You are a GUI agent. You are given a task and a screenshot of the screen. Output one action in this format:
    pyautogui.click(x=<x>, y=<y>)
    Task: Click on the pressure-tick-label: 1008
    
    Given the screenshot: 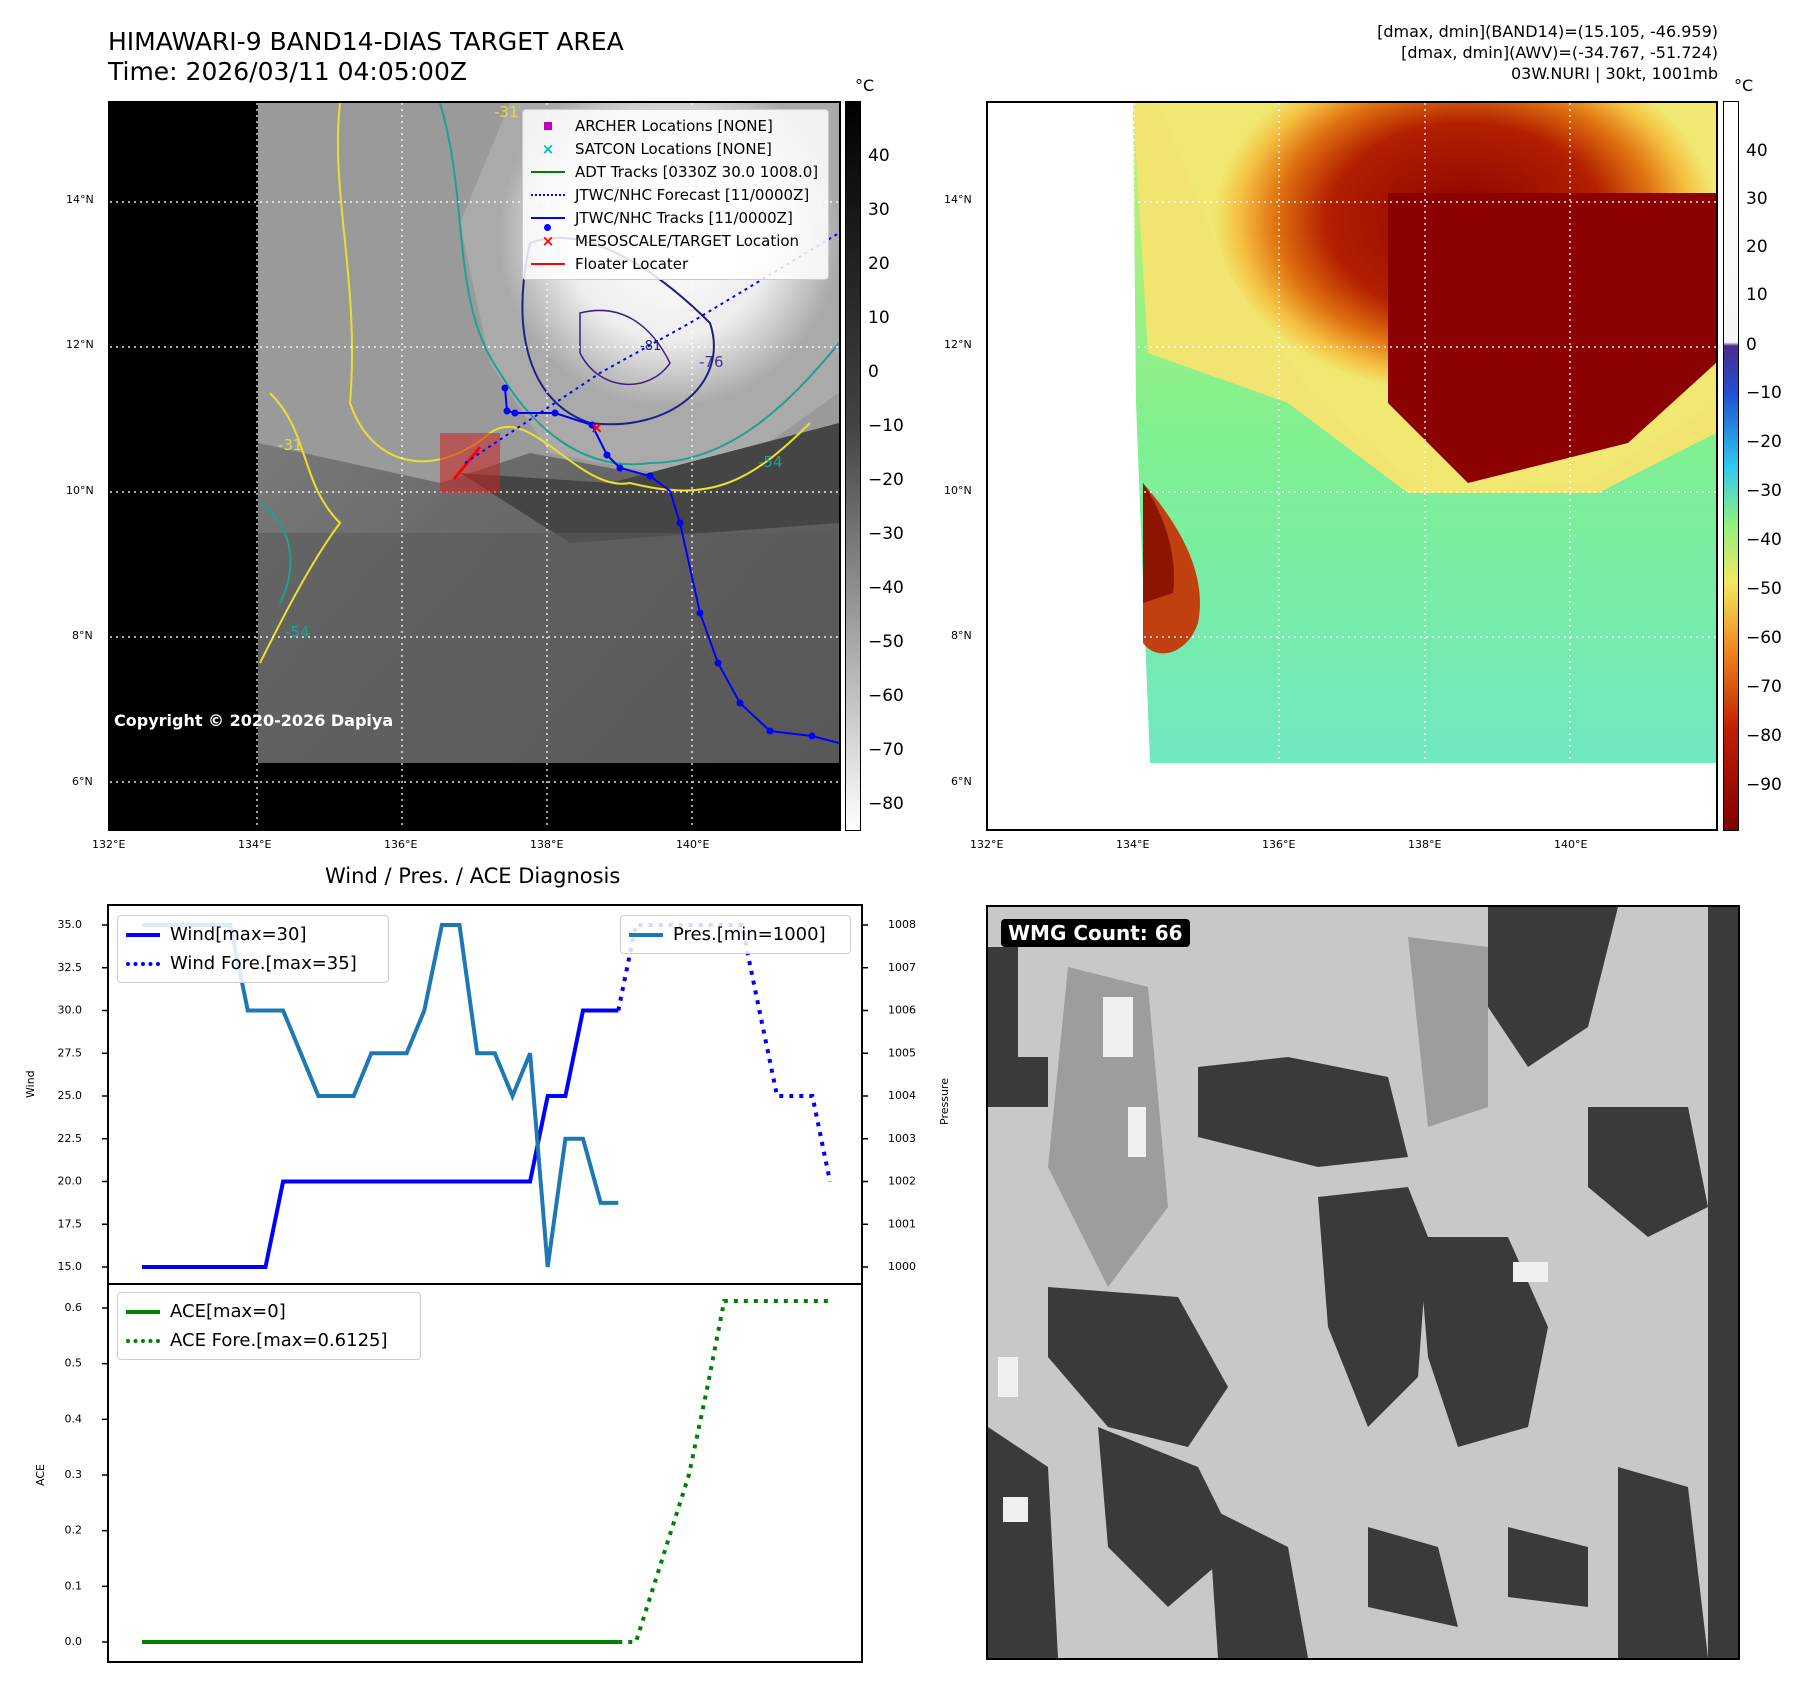 What is the action you would take?
    pyautogui.click(x=902, y=924)
    